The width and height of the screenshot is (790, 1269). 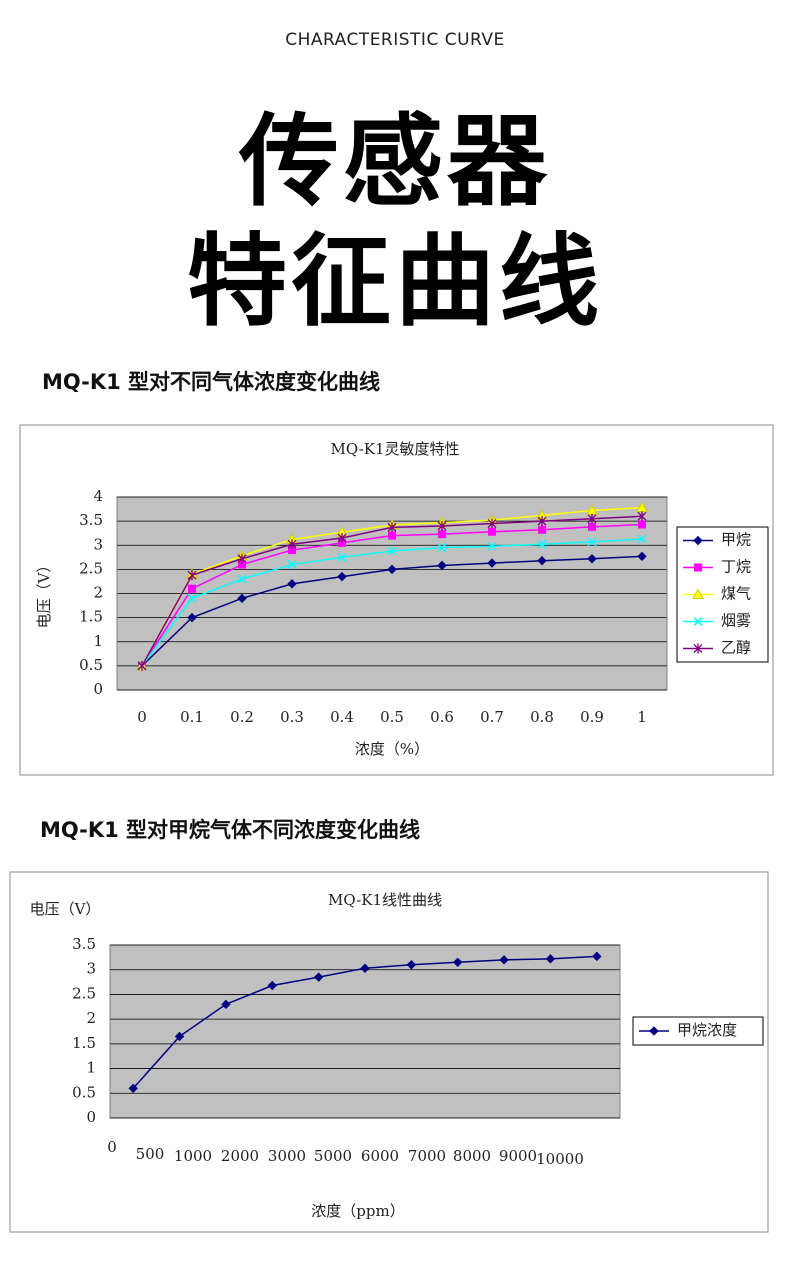 What do you see at coordinates (707, 1030) in the screenshot?
I see `legend-label: 甲烷浓度` at bounding box center [707, 1030].